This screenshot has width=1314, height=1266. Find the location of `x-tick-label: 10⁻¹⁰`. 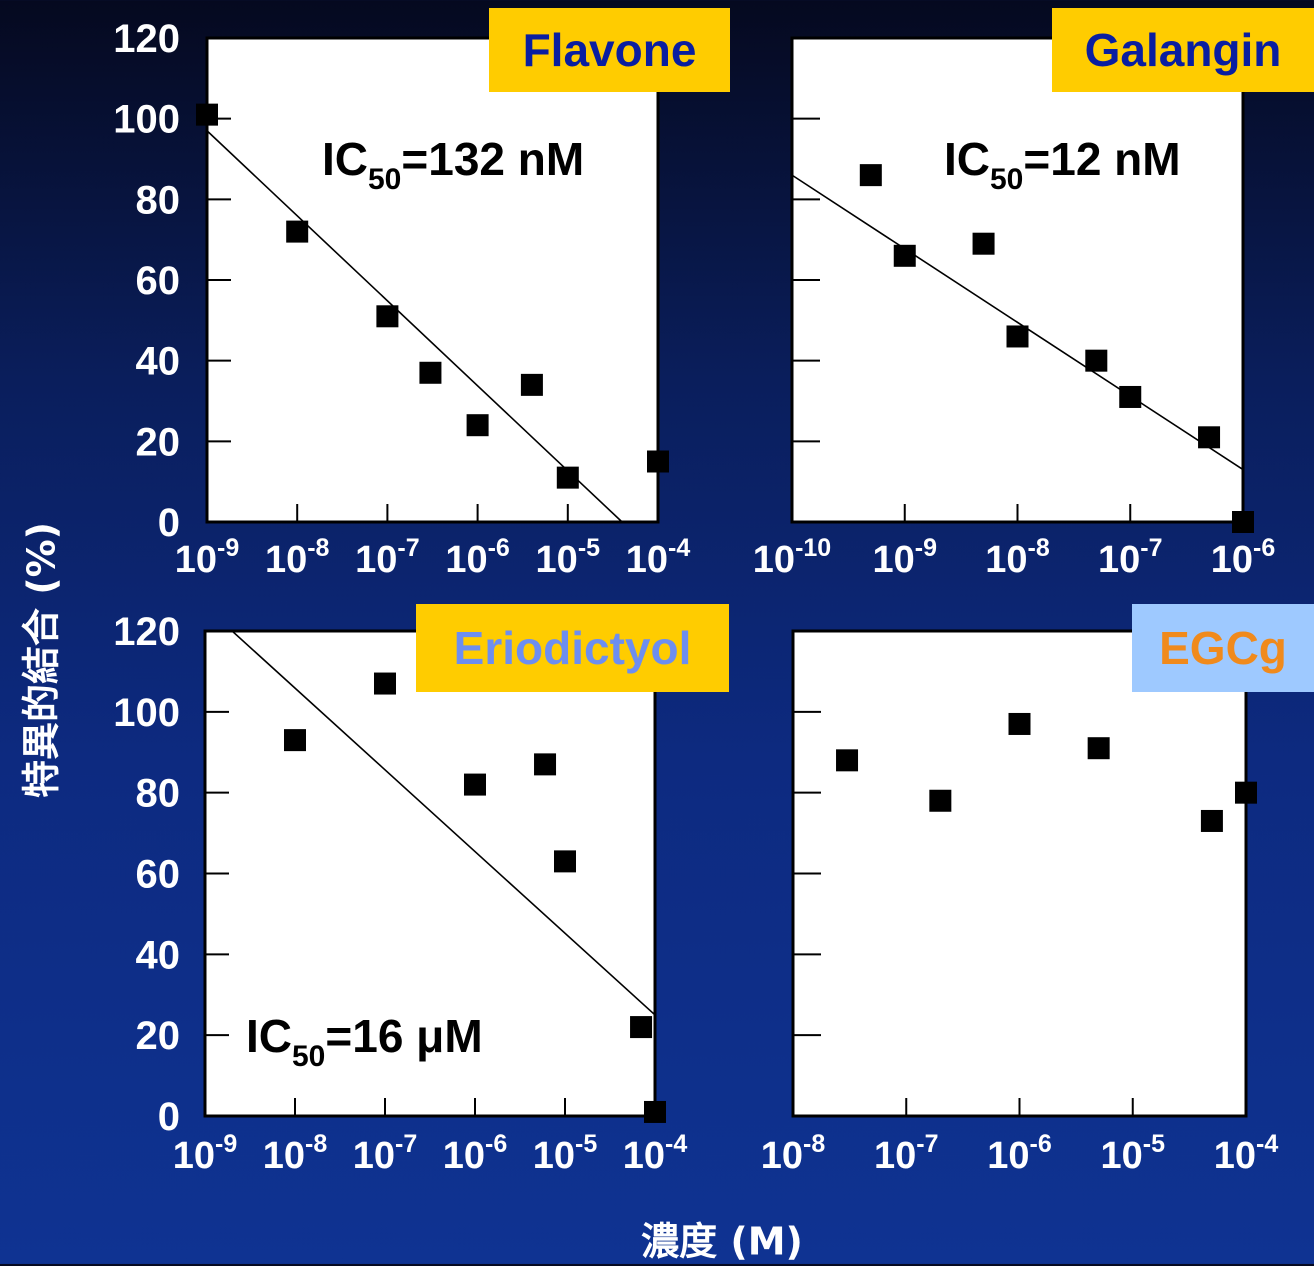

x-tick-label: 10⁻¹⁰ is located at coordinates (792, 557).